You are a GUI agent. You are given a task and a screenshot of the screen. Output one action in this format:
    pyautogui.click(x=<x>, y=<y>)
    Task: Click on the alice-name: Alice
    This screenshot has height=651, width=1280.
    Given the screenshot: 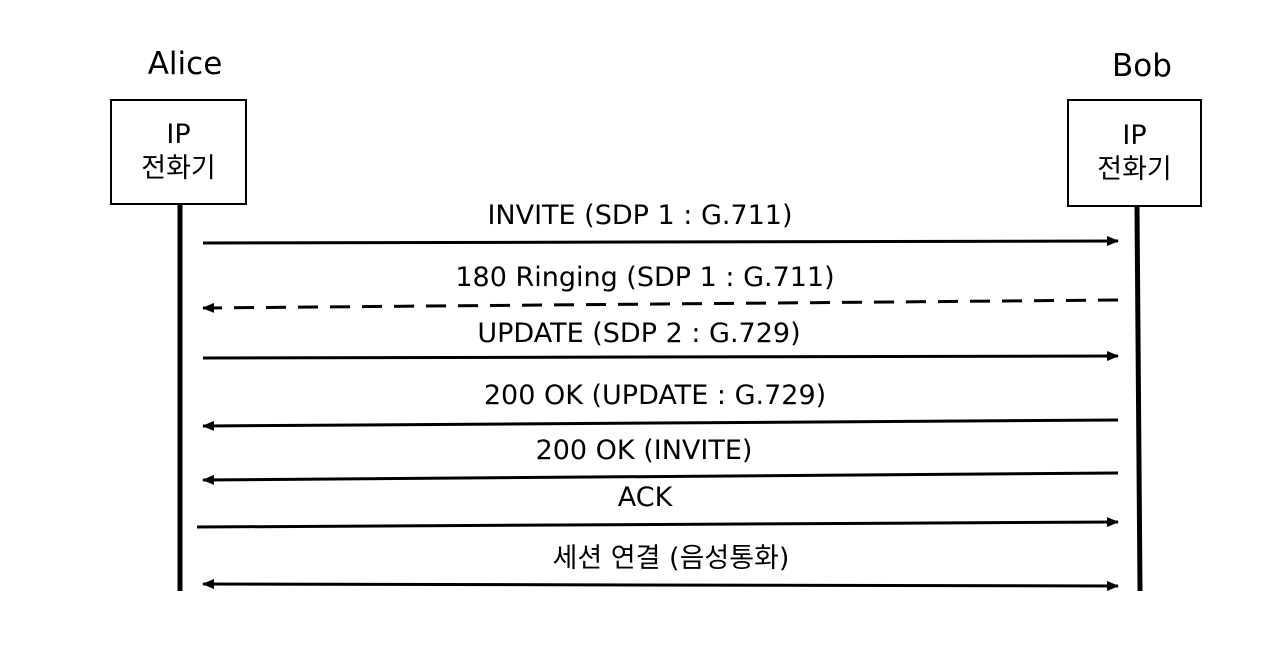 What is the action you would take?
    pyautogui.click(x=185, y=64)
    